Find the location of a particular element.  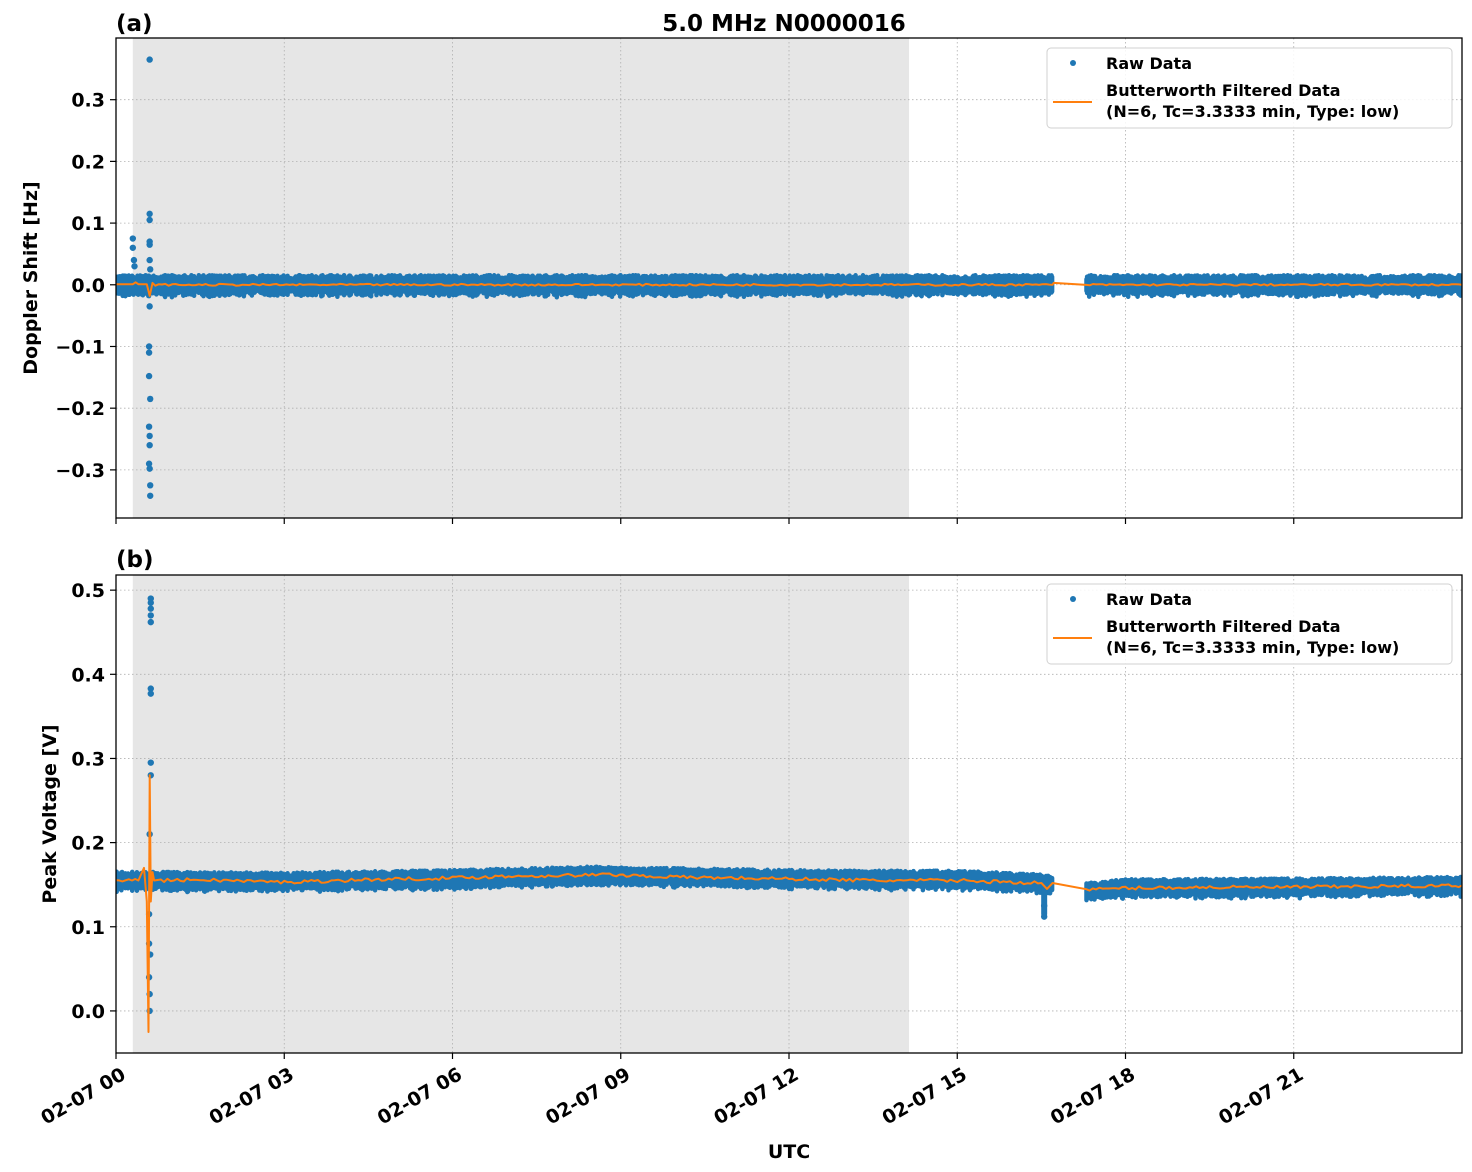

y-tick-label: −0.2 is located at coordinates (80, 409).